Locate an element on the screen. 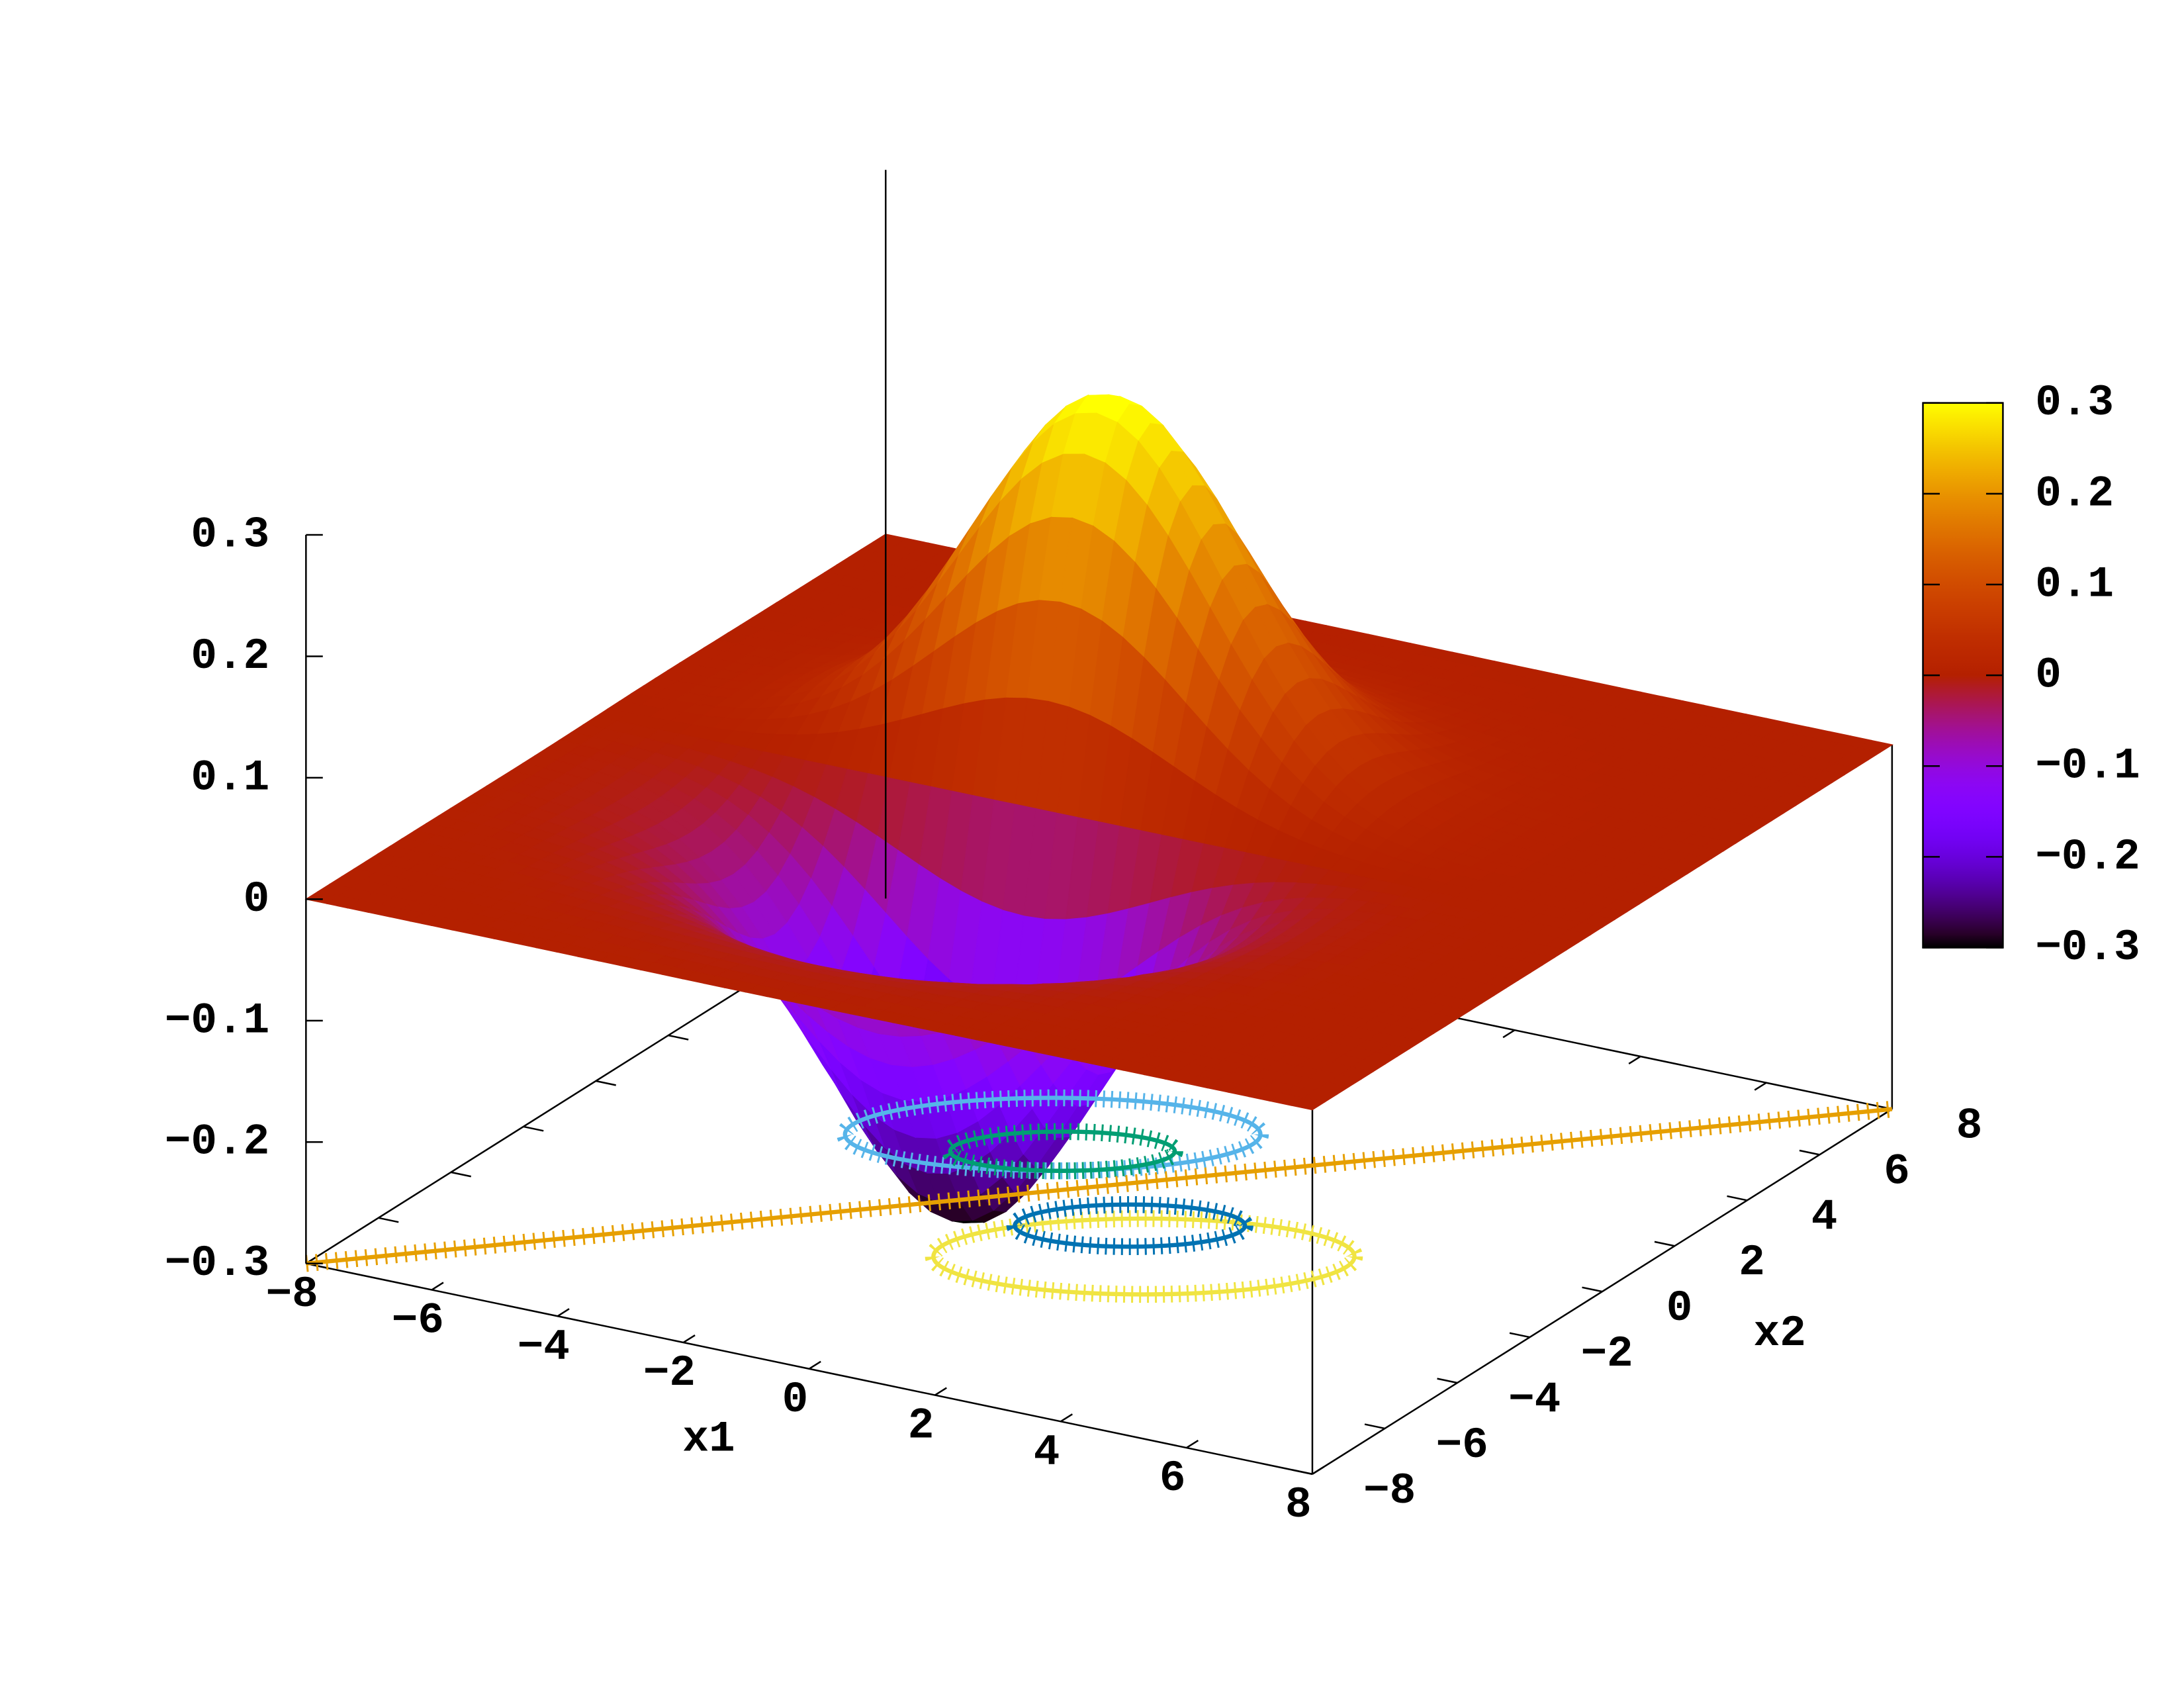 This screenshot has width=2184, height=1688. x-axis-label: x1 is located at coordinates (708, 1439).